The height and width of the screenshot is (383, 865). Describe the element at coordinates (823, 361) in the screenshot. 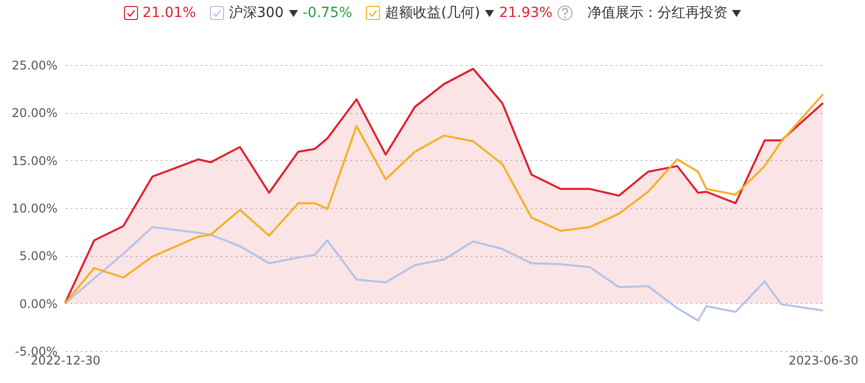

I see `x-tick-label: 2023-06-30` at that location.